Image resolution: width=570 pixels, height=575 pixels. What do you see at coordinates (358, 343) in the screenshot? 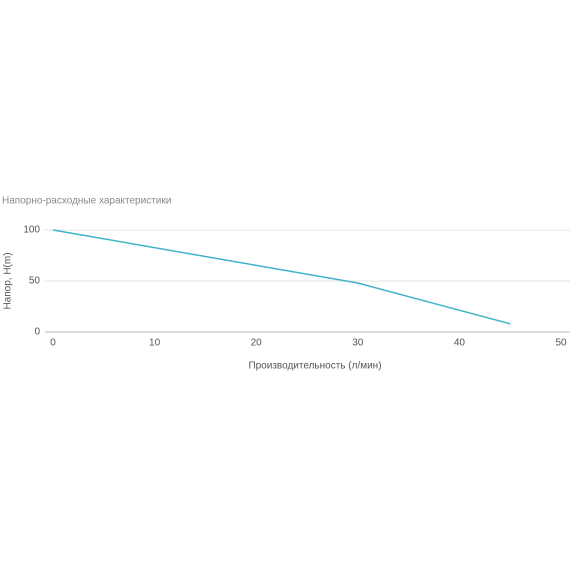
I see `x-tick-label: 30` at bounding box center [358, 343].